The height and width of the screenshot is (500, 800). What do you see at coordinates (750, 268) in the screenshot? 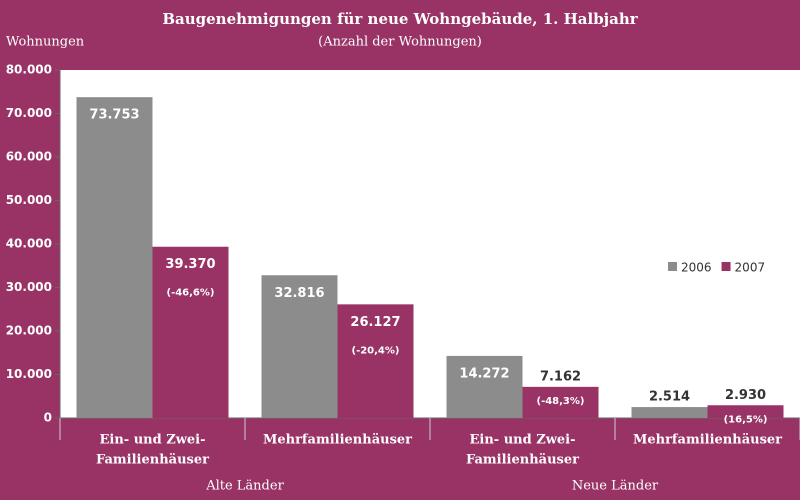
I see `legend-label: 2007` at bounding box center [750, 268].